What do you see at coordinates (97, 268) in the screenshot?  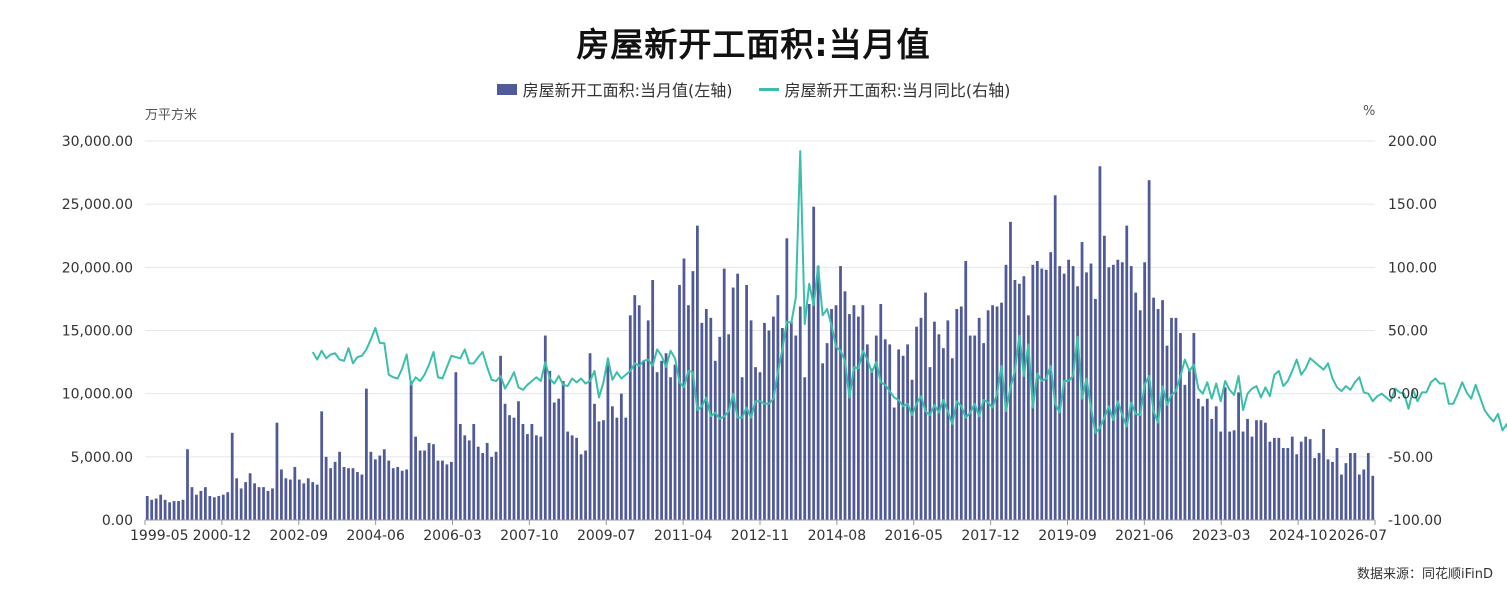 I see `left-axis-tick-label: 20,000.00` at bounding box center [97, 268].